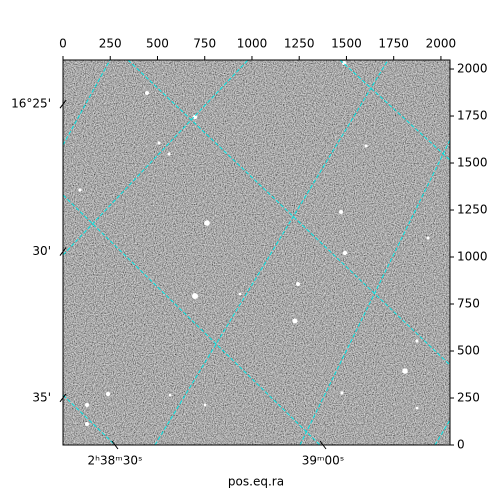 This screenshot has height=504, width=500. What do you see at coordinates (472, 210) in the screenshot?
I see `y-tick-label: 1250` at bounding box center [472, 210].